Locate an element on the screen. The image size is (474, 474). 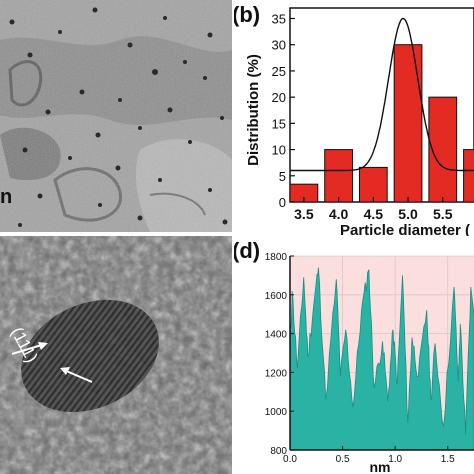
x-tick-label: 4.5 is located at coordinates (374, 214).